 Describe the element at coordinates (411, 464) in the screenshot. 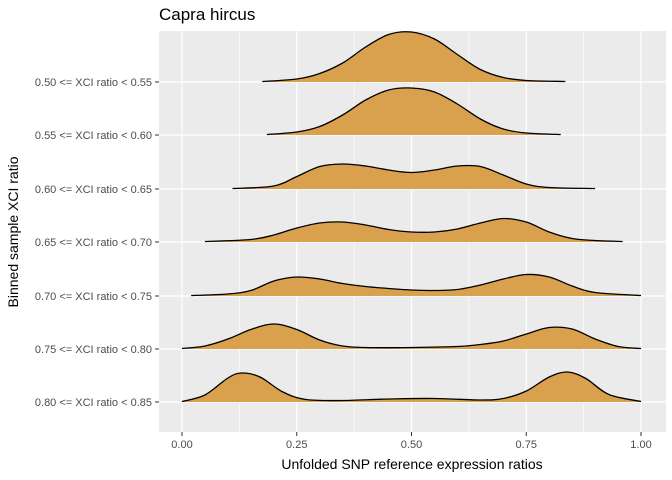

I see `x-axis-title: Unfolded SNP reference expression ratios` at that location.